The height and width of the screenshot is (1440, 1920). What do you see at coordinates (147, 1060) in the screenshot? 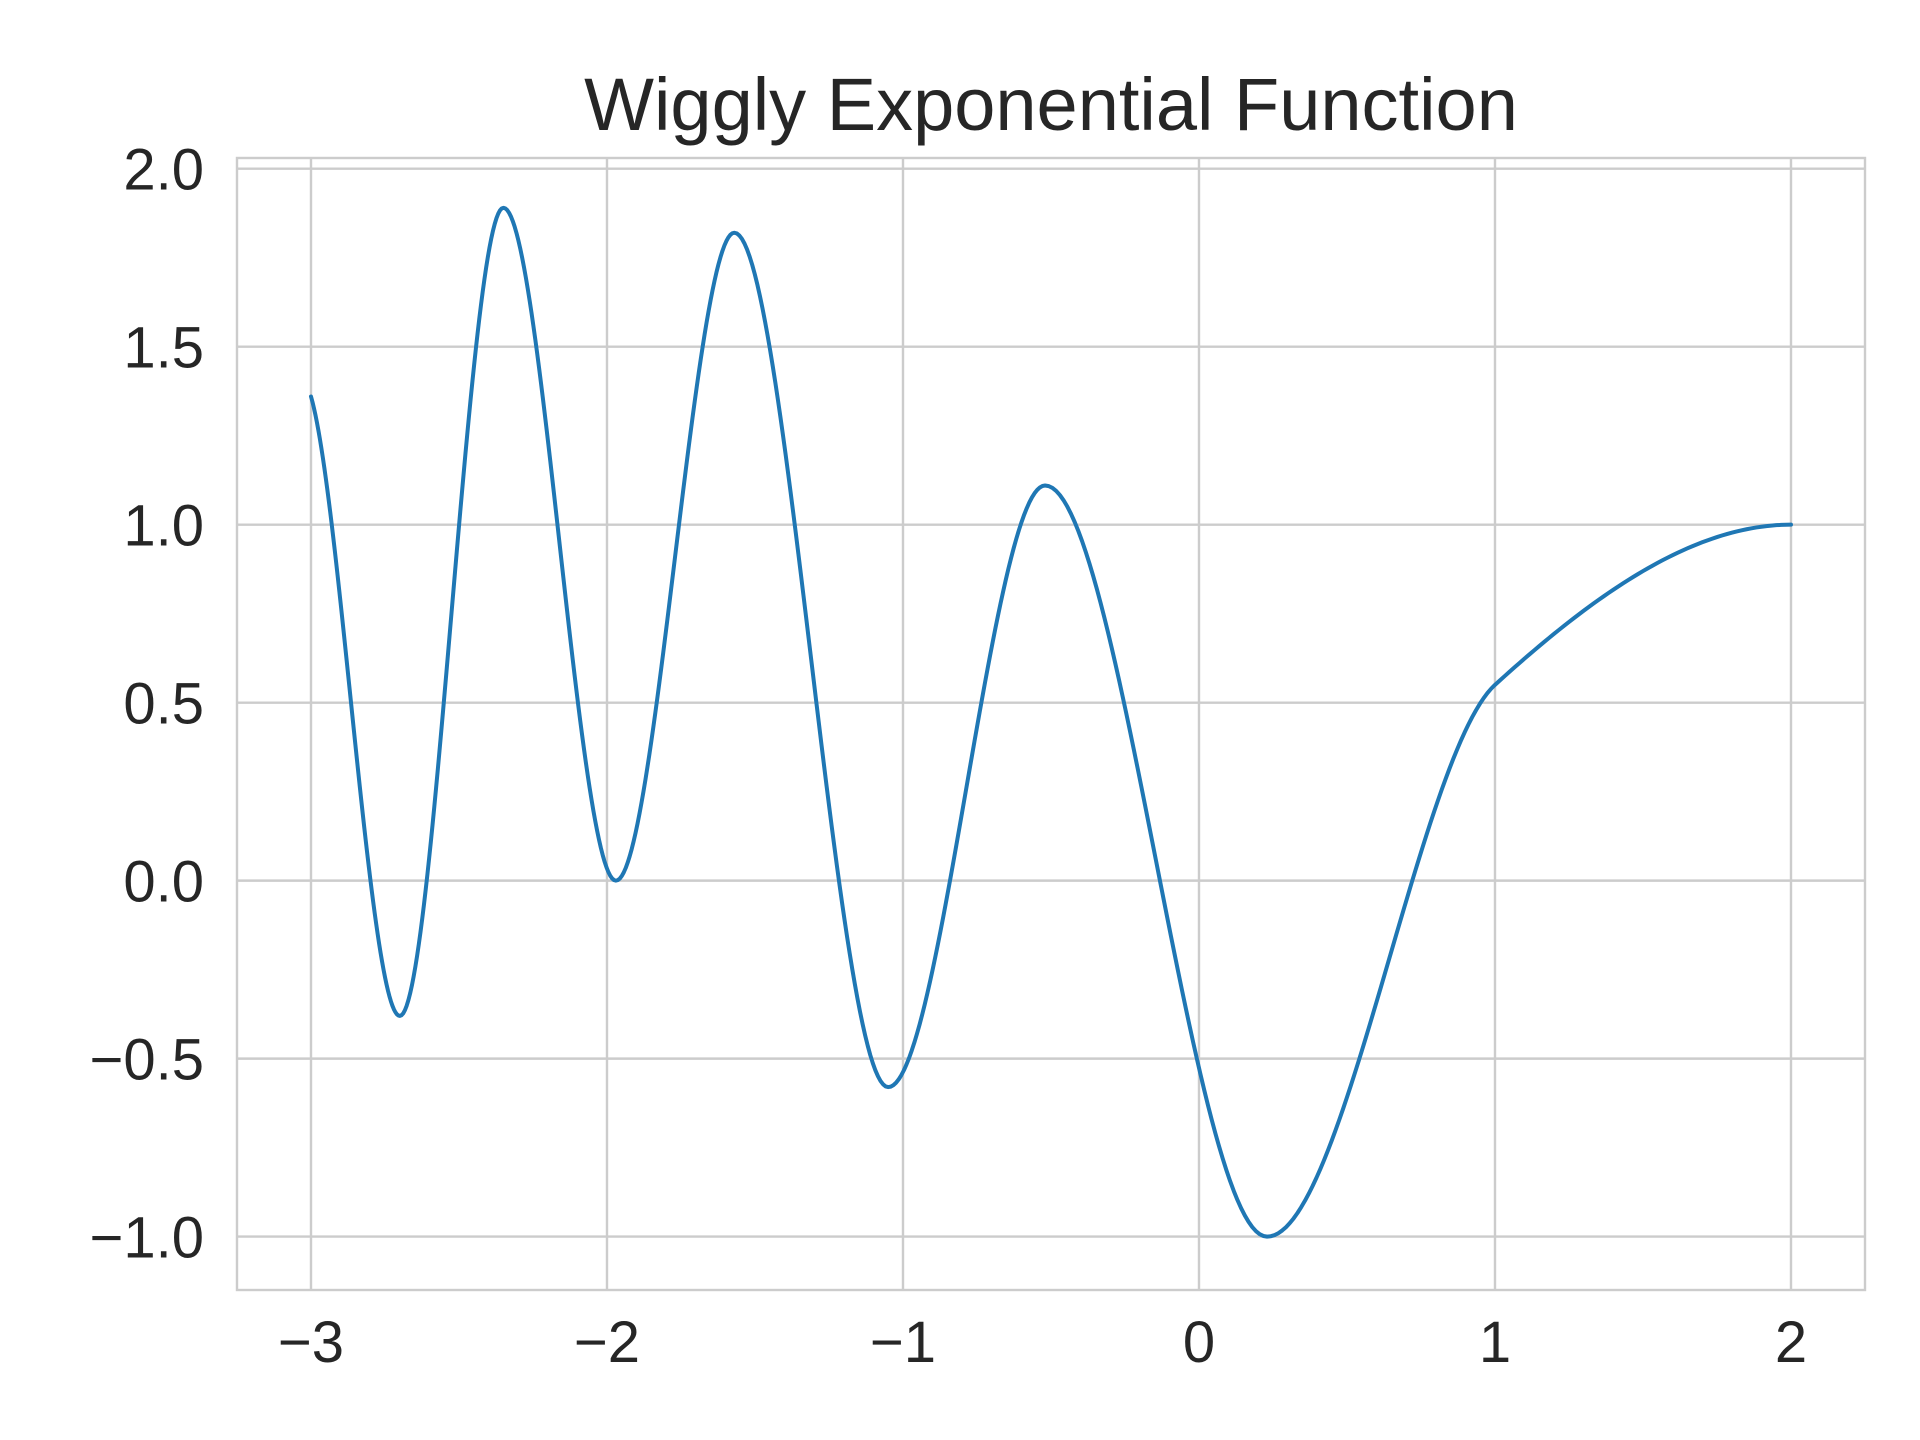
I see `y-tick-label: −0.5` at bounding box center [147, 1060].